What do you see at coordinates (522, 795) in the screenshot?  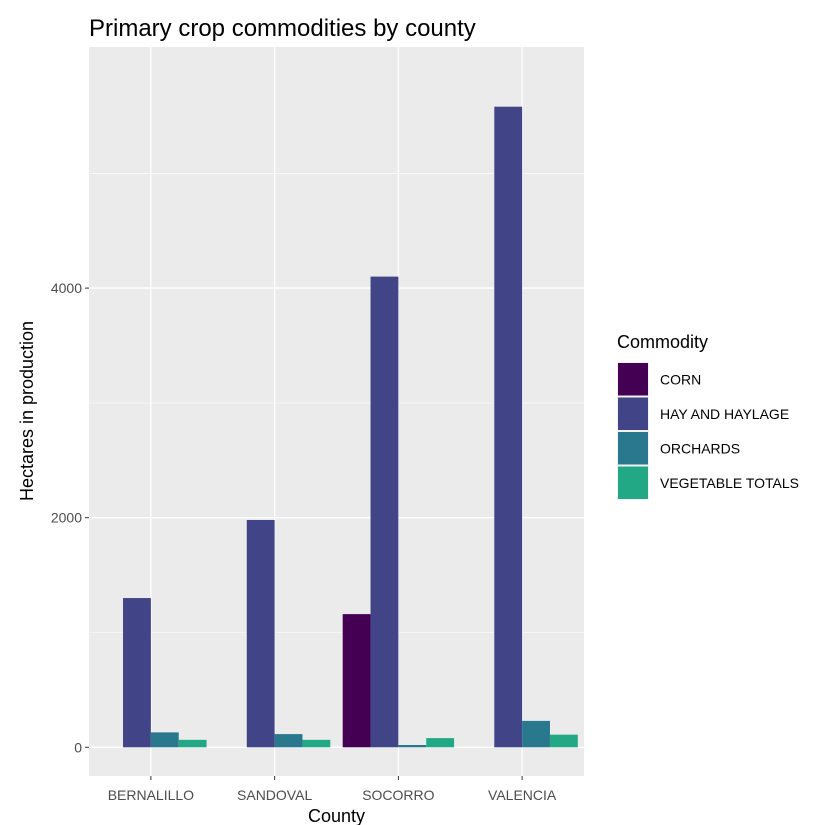 I see `x-tick-label: VALENCIA` at bounding box center [522, 795].